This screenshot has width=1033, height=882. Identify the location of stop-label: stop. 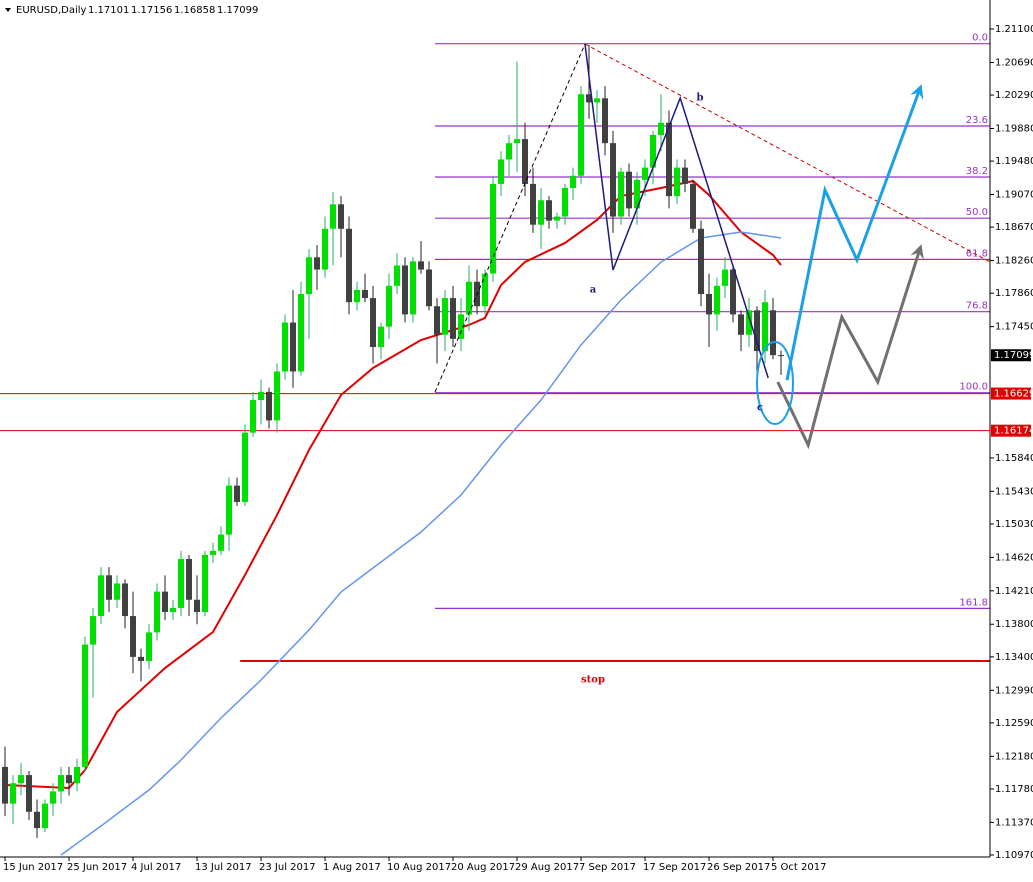
(593, 680).